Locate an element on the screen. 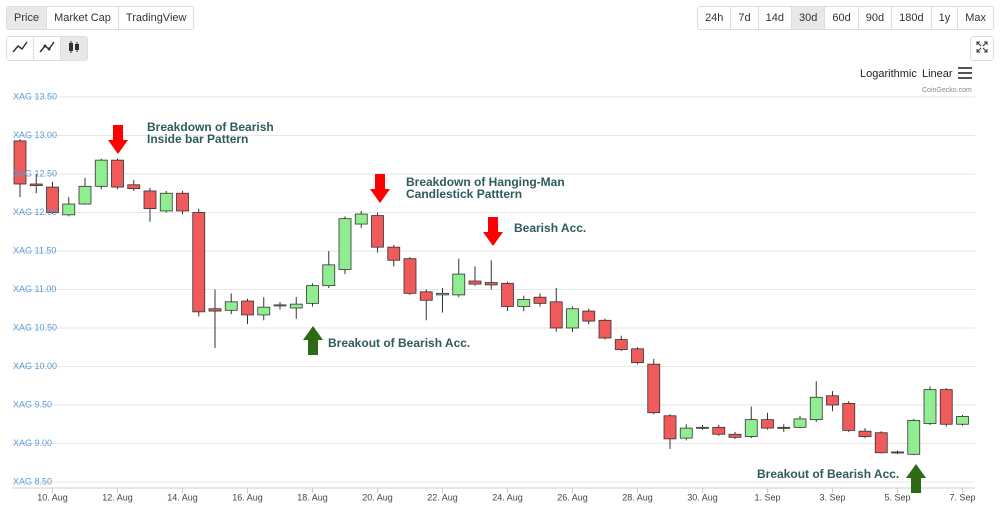  range-tab: Max is located at coordinates (975, 18).